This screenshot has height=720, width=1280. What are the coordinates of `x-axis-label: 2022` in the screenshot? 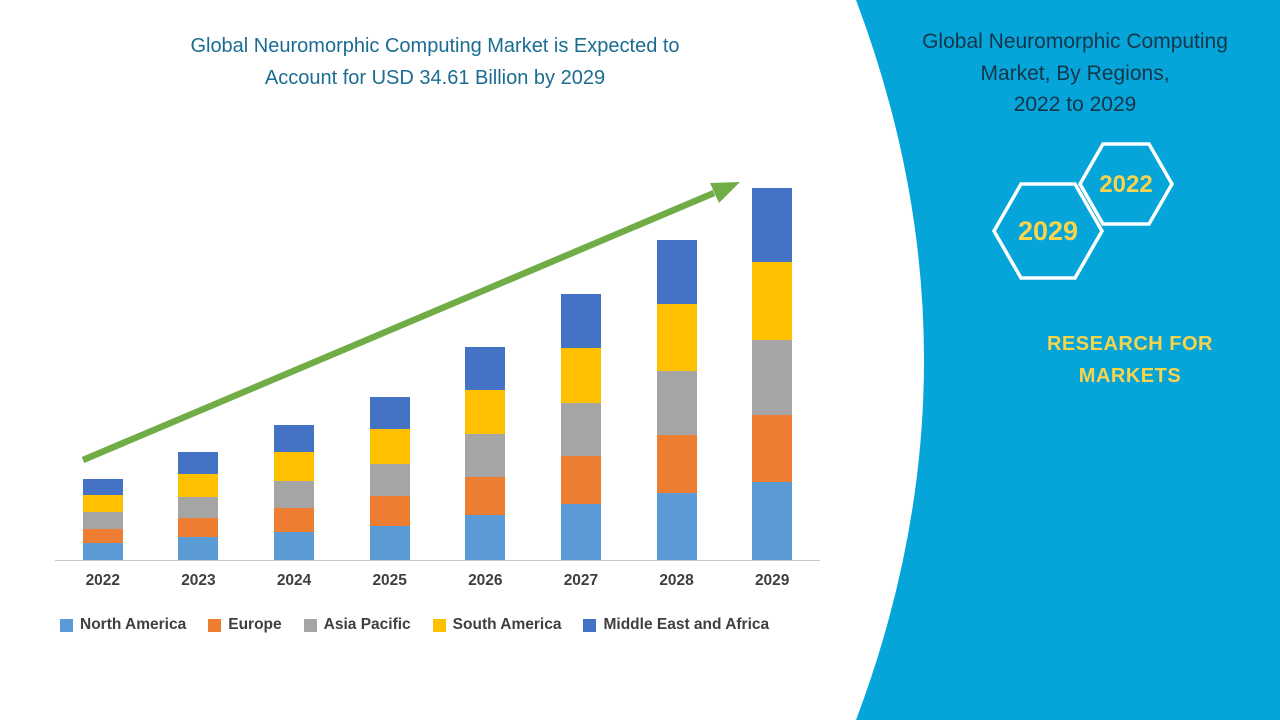 It's located at (103, 580).